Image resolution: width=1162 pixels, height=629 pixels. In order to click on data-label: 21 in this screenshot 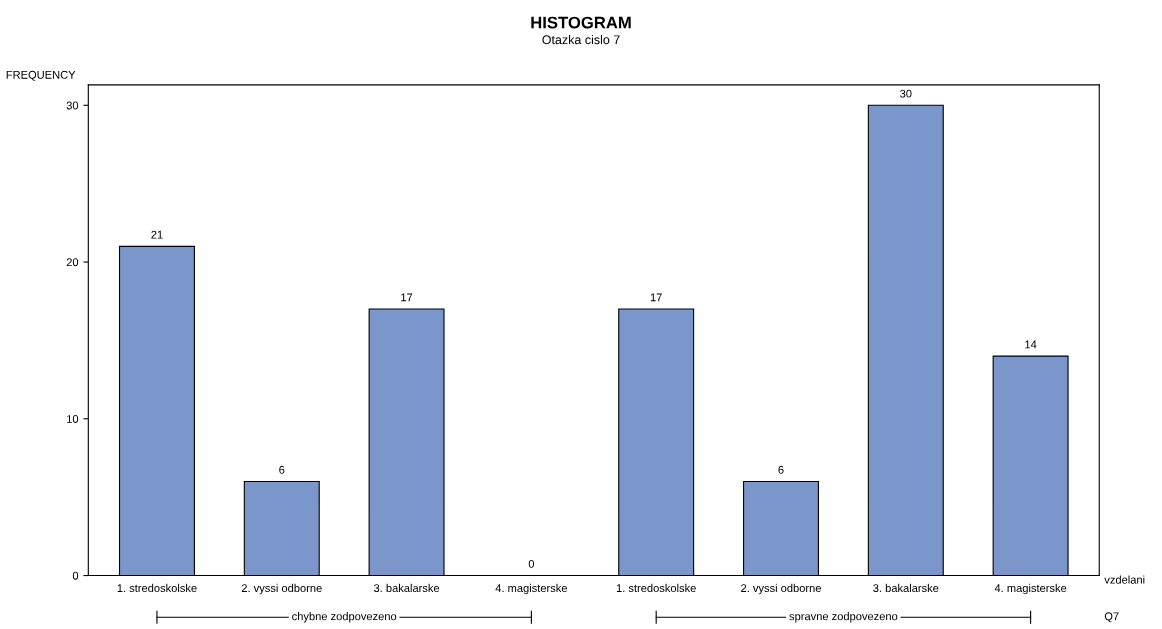, I will do `click(157, 234)`.